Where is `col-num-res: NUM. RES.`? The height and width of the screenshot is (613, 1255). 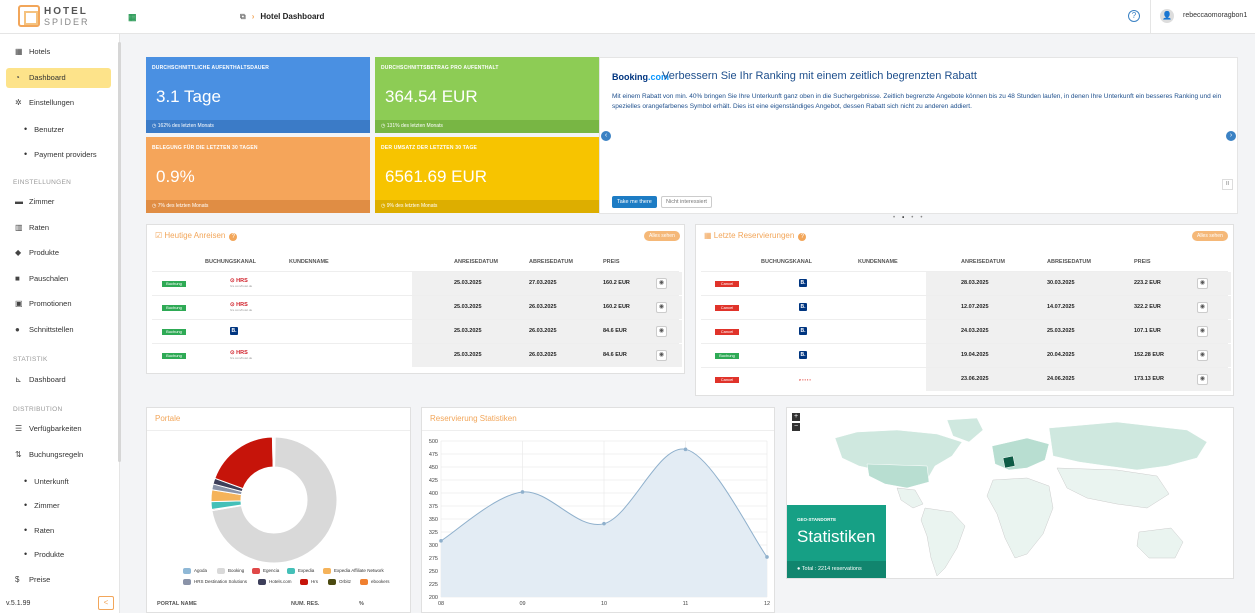 col-num-res: NUM. RES. is located at coordinates (305, 604).